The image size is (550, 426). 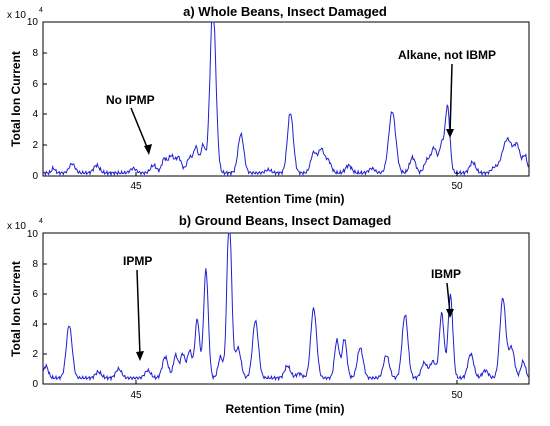 What do you see at coordinates (35, 176) in the screenshot?
I see `panel-a-y-tick-0: 0` at bounding box center [35, 176].